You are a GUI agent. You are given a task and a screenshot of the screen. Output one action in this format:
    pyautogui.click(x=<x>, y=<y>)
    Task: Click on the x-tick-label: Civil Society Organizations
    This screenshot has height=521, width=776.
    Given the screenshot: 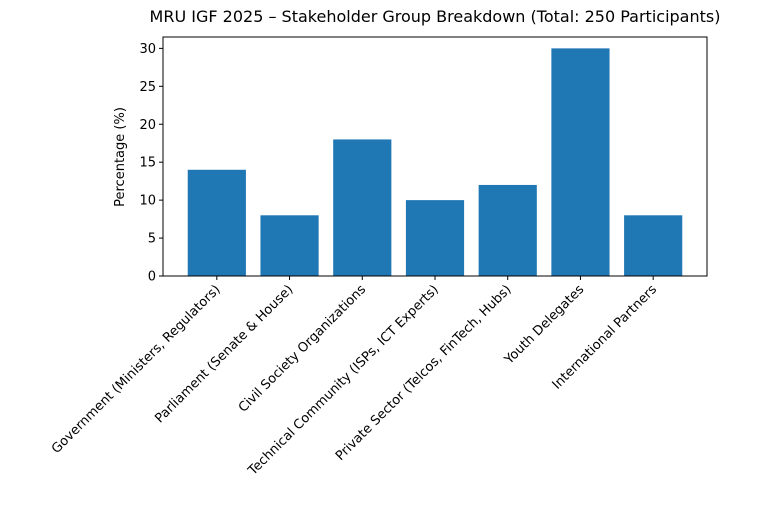 What is the action you would take?
    pyautogui.click(x=302, y=348)
    